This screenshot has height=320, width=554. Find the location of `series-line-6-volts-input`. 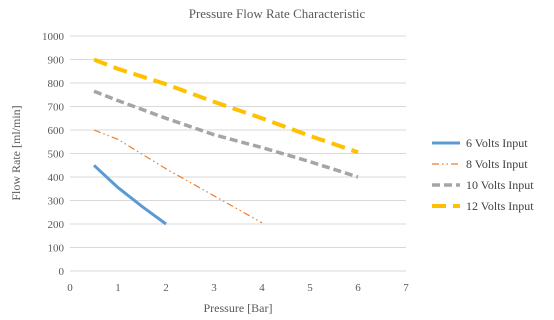

series-line-6-volts-input is located at coordinates (129, 195).